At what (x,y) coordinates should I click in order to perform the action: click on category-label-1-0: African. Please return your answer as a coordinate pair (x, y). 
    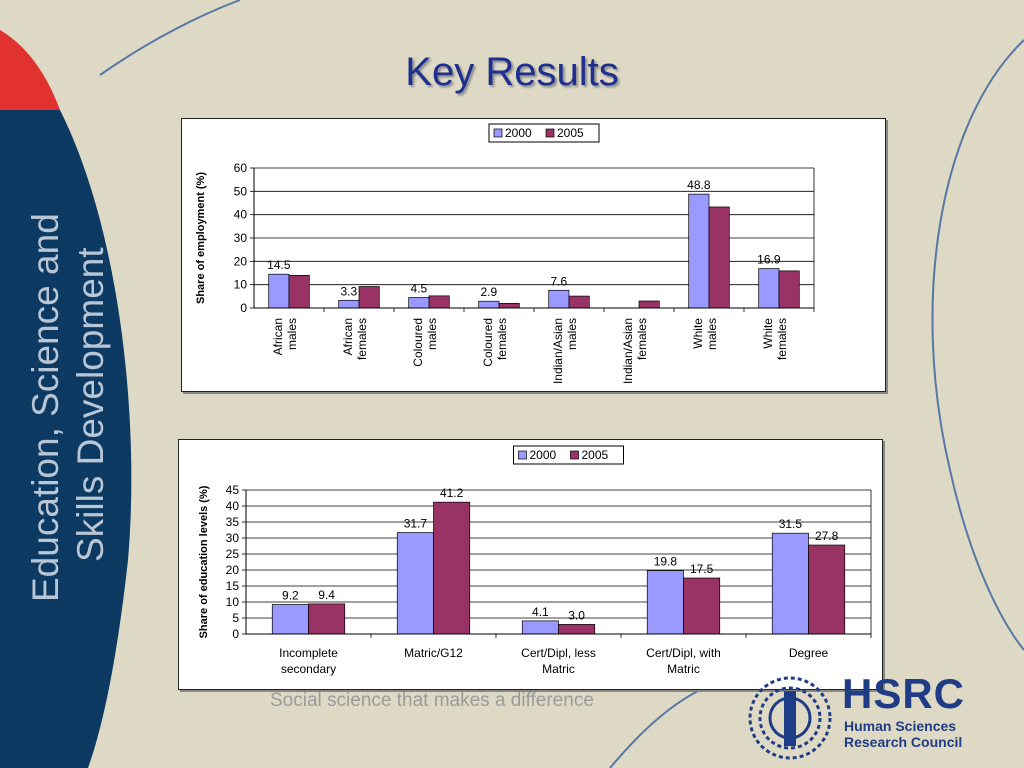
    Looking at the image, I should click on (348, 336).